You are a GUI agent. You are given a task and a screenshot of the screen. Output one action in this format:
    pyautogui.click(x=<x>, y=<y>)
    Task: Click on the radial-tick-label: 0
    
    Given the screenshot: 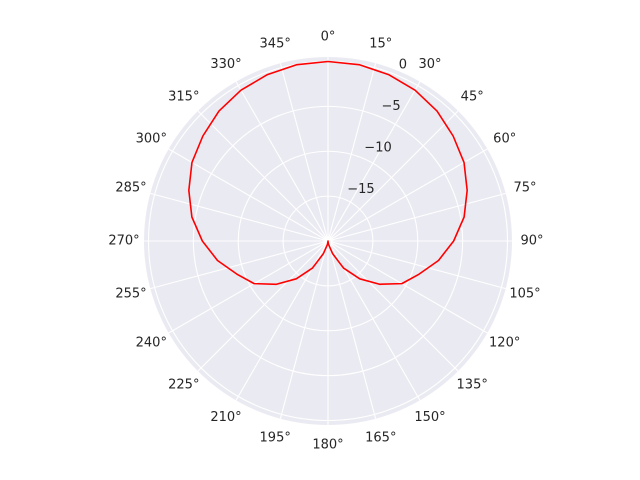 What is the action you would take?
    pyautogui.click(x=403, y=65)
    